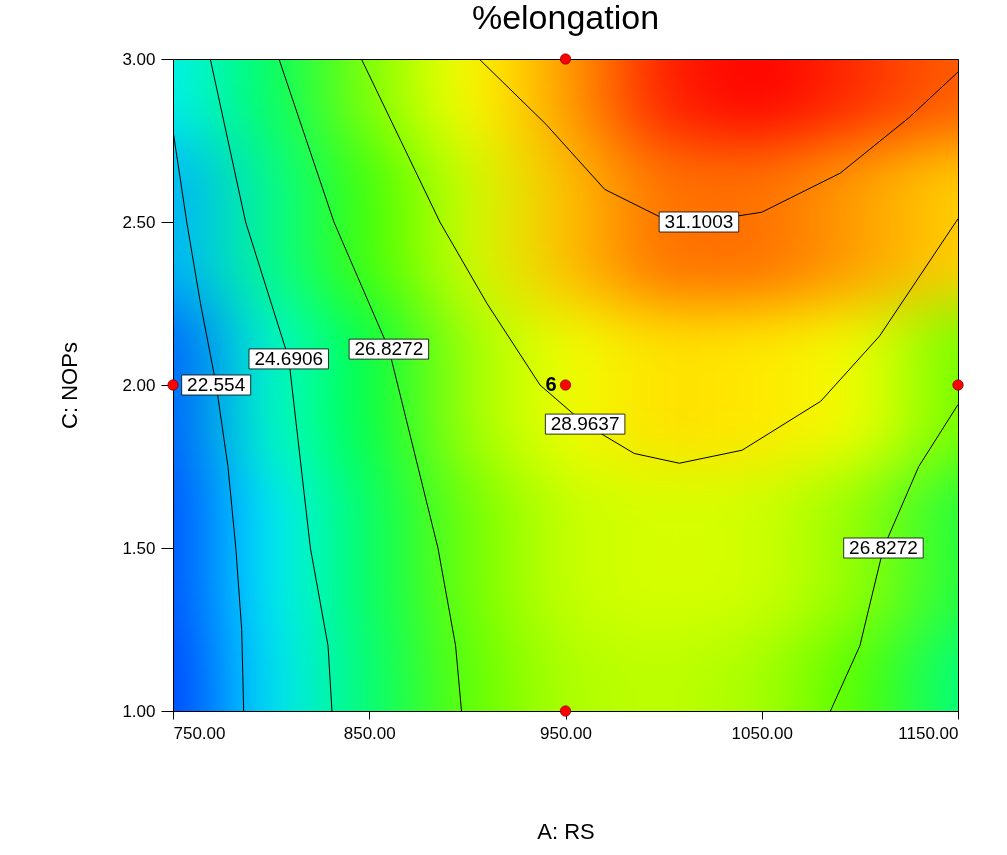 The width and height of the screenshot is (1007, 855). Describe the element at coordinates (565, 18) in the screenshot. I see `chart-title: %elongation` at that location.